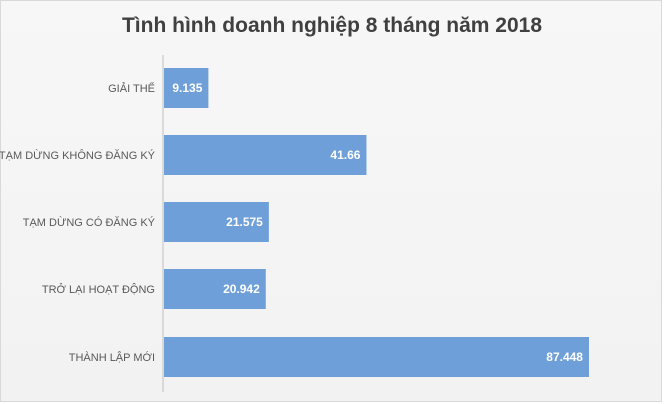  What do you see at coordinates (244, 222) in the screenshot?
I see `data-label: 21.575` at bounding box center [244, 222].